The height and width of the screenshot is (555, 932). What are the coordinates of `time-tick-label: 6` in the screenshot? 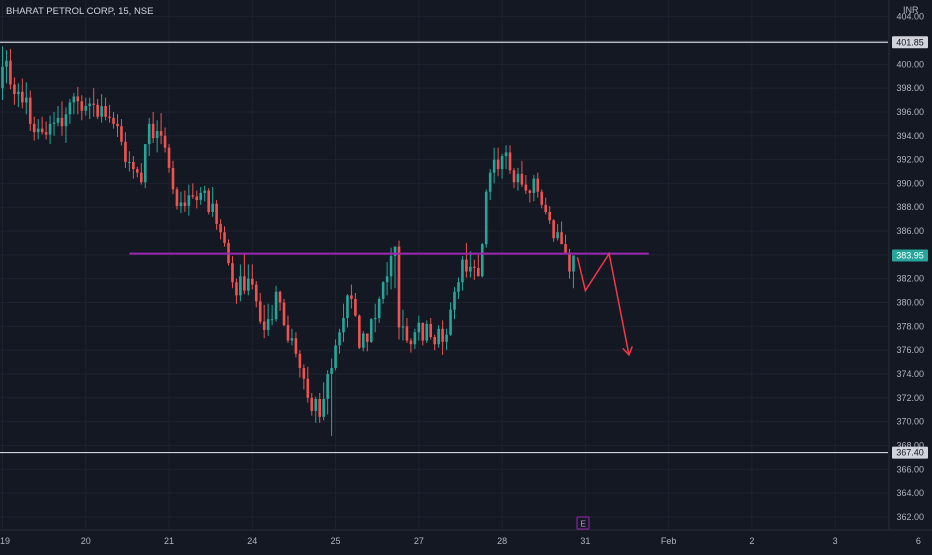 It's located at (918, 541).